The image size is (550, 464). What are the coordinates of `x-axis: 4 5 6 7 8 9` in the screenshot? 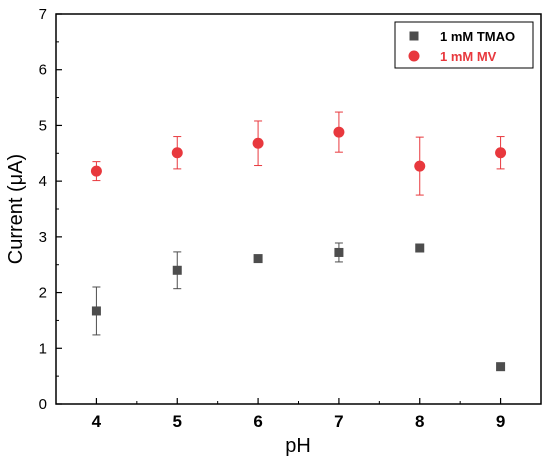 It's located at (298, 414).